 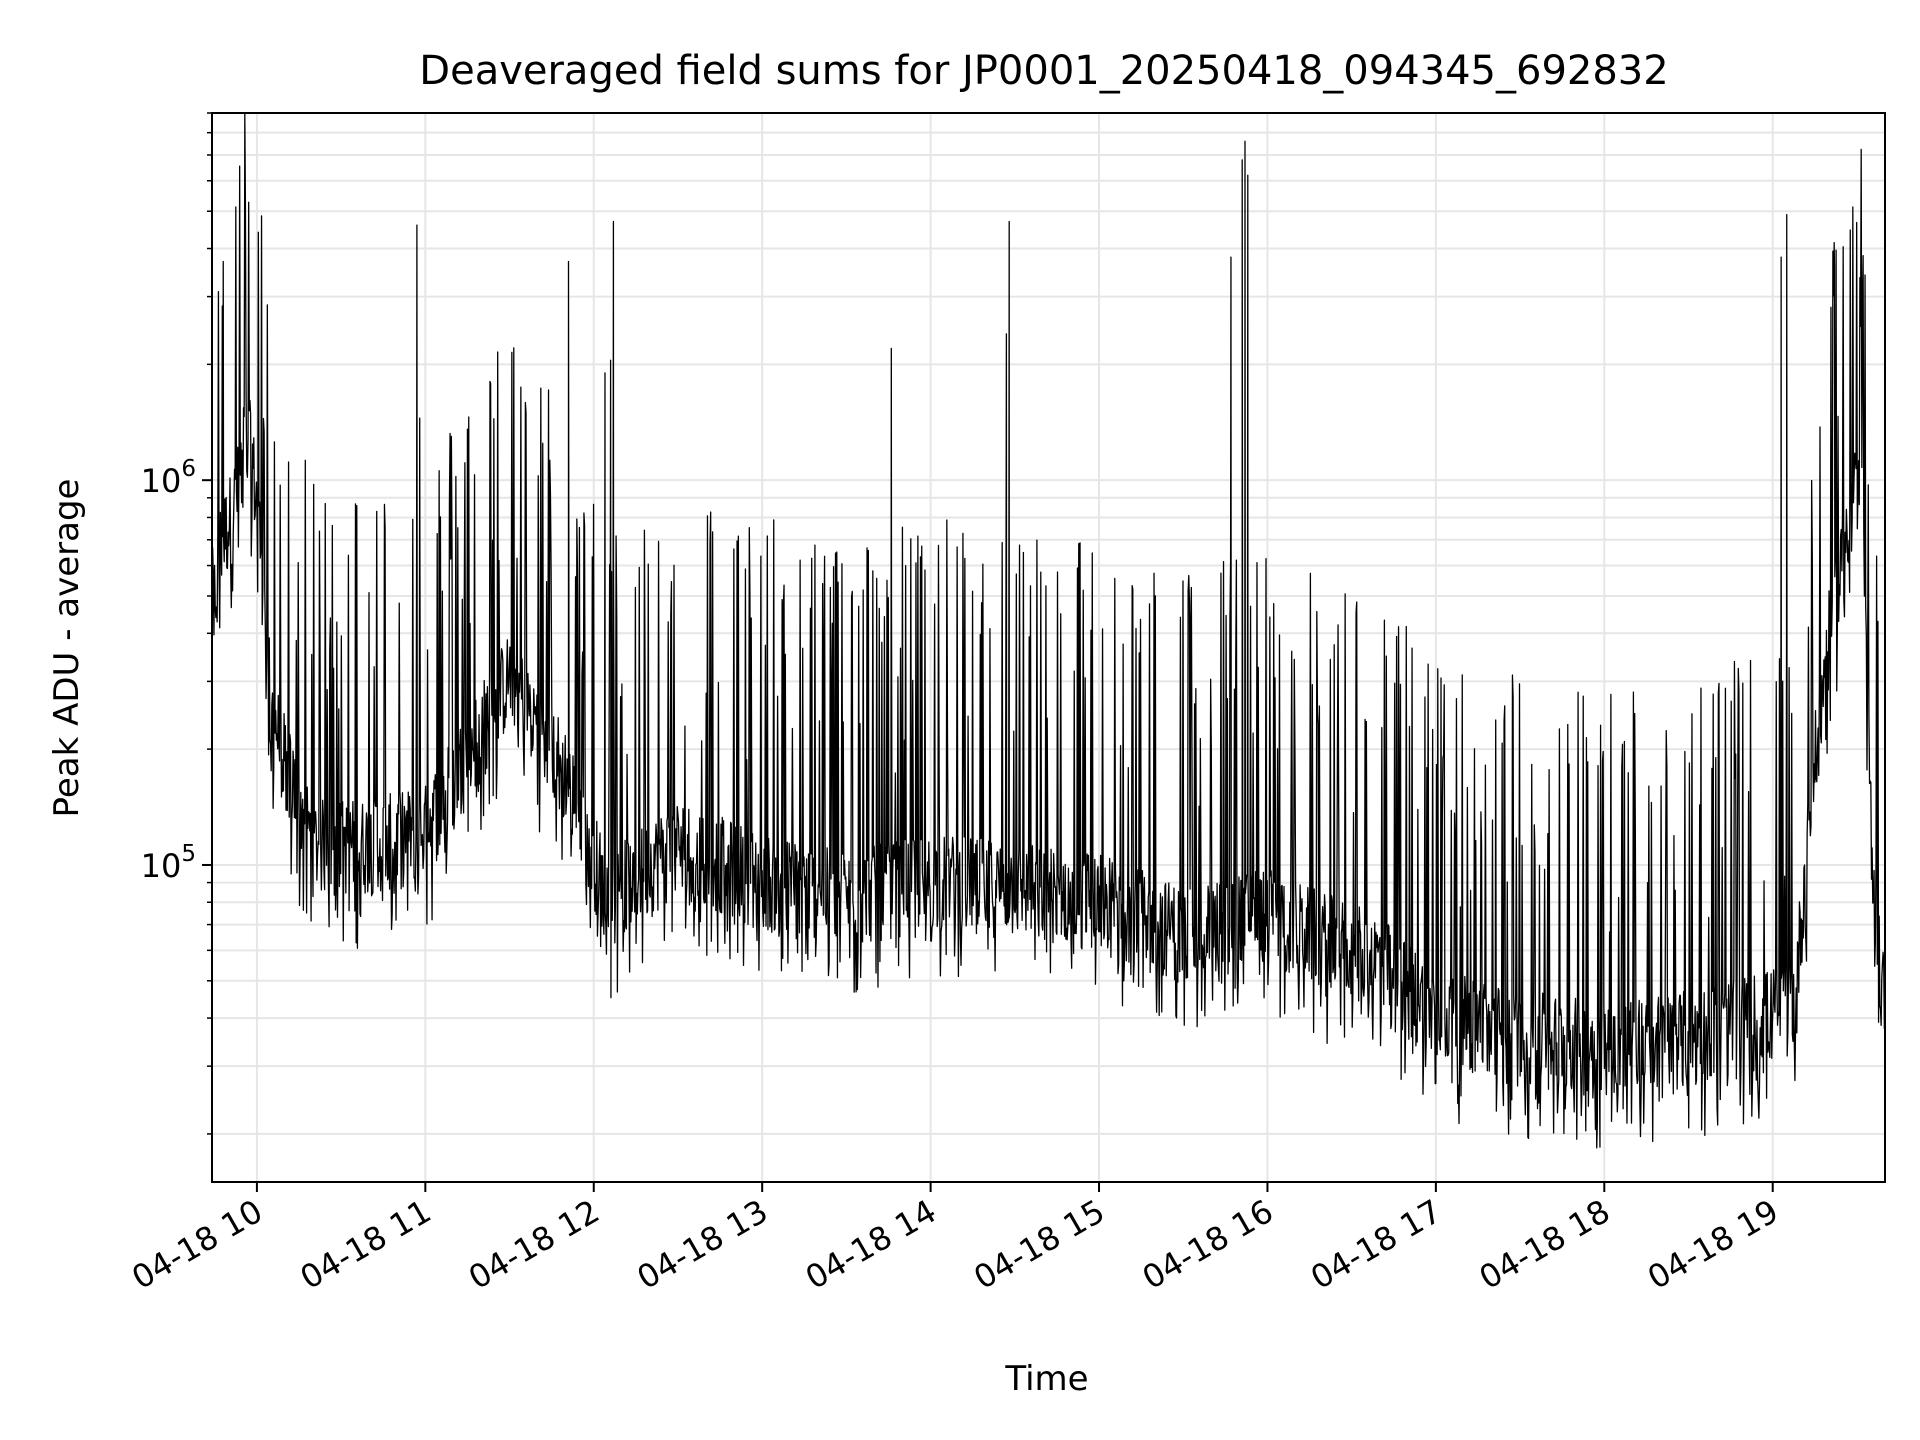 What do you see at coordinates (1039, 1244) in the screenshot?
I see `x-tick-label: 04-18 15` at bounding box center [1039, 1244].